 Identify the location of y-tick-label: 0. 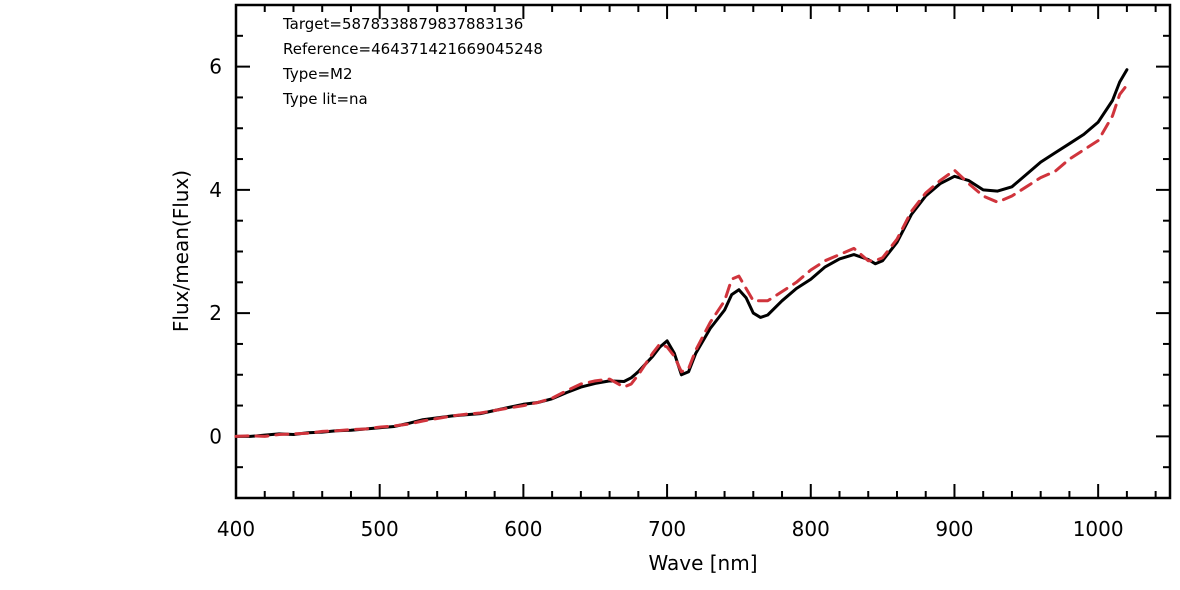
(215, 436).